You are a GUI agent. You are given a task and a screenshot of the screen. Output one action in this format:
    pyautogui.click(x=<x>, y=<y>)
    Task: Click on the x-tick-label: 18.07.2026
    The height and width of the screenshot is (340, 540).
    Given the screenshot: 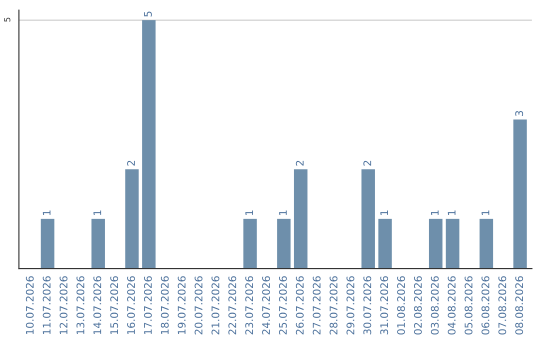 What is the action you would take?
    pyautogui.click(x=164, y=305)
    